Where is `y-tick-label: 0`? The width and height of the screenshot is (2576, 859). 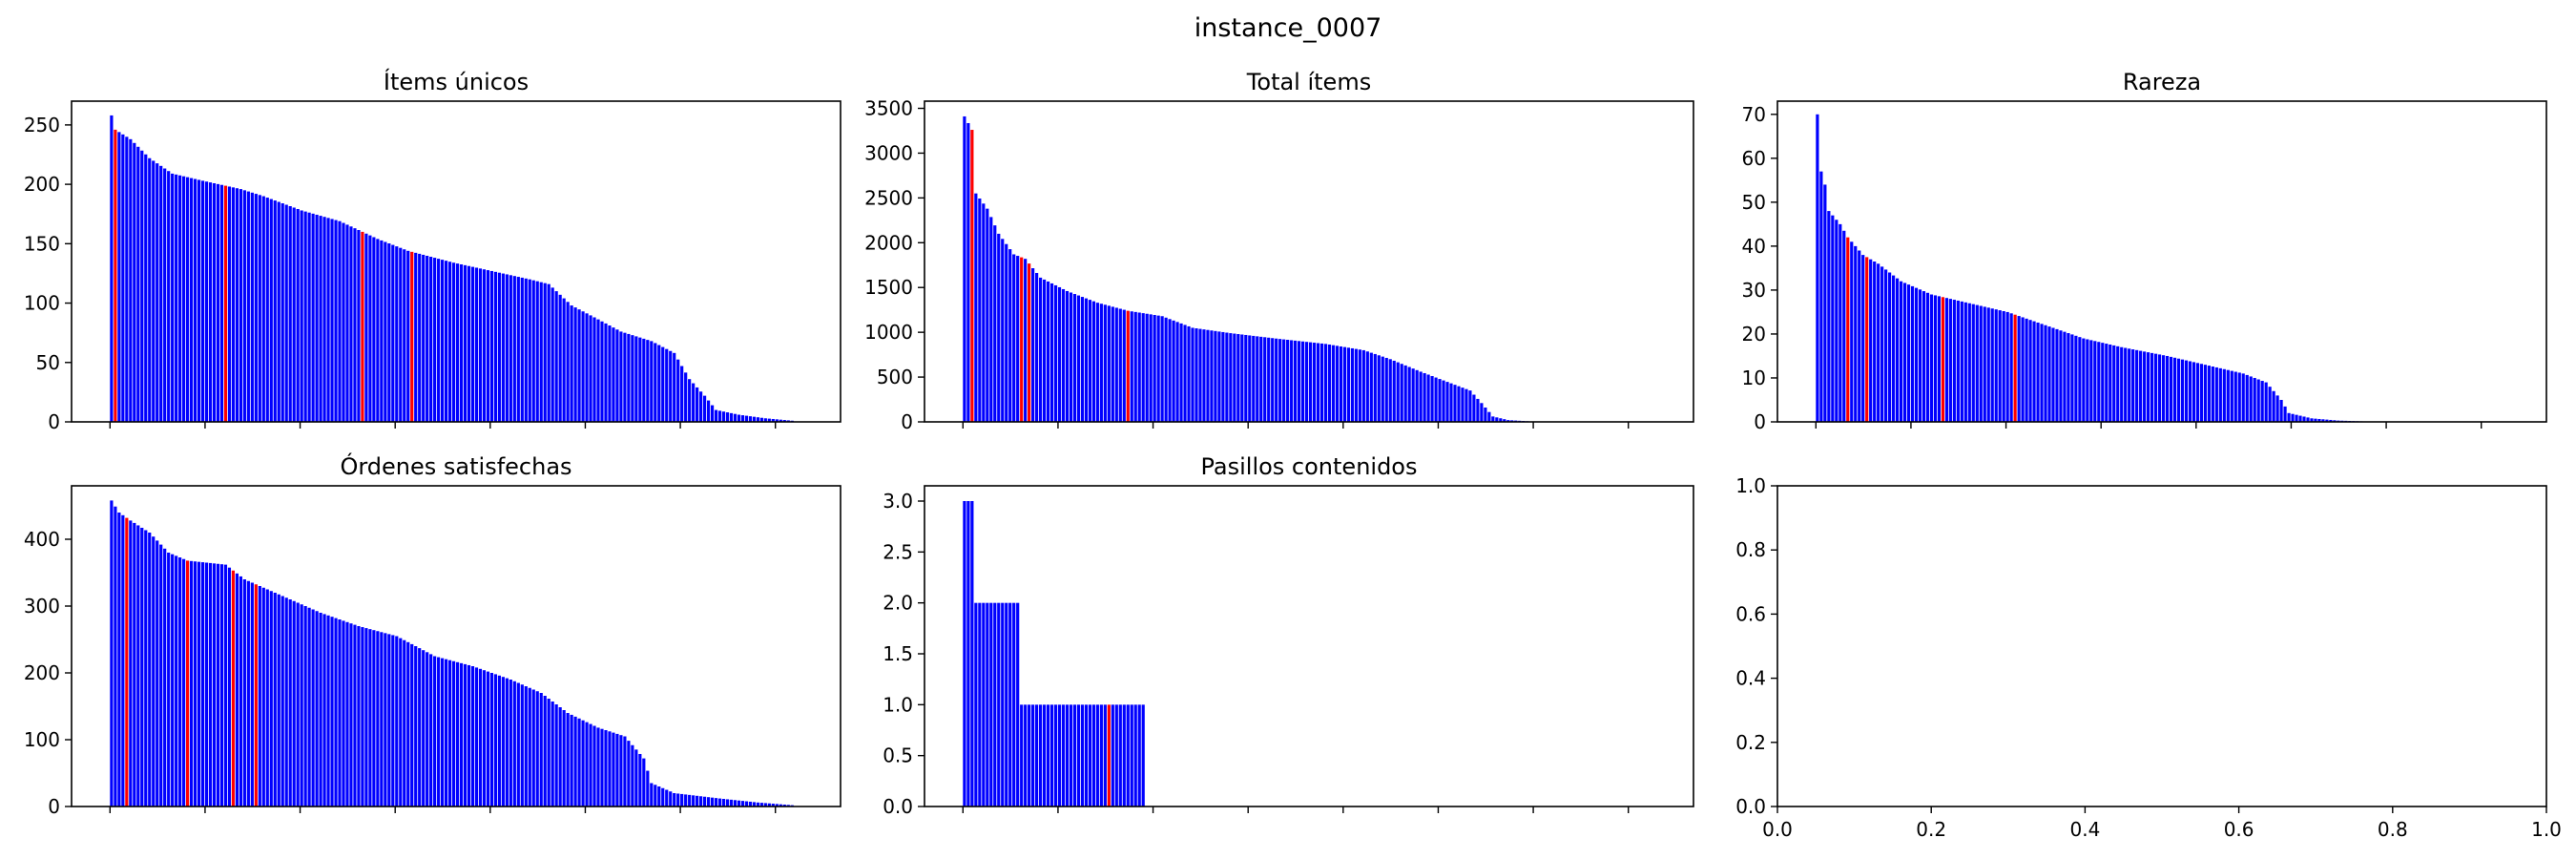 y-tick-label: 0 is located at coordinates (54, 421).